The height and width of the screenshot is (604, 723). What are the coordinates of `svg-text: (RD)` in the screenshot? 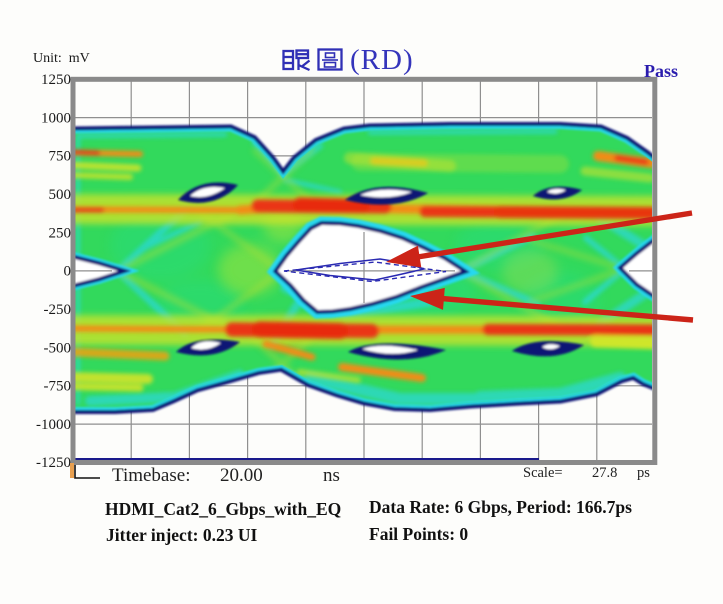 It's located at (382, 60).